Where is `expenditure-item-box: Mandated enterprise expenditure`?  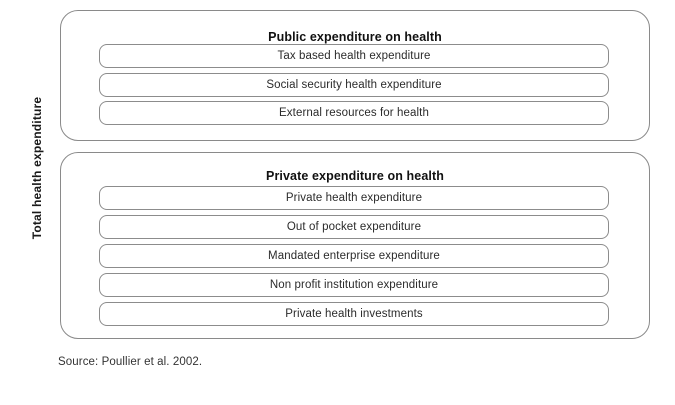 expenditure-item-box: Mandated enterprise expenditure is located at coordinates (354, 256).